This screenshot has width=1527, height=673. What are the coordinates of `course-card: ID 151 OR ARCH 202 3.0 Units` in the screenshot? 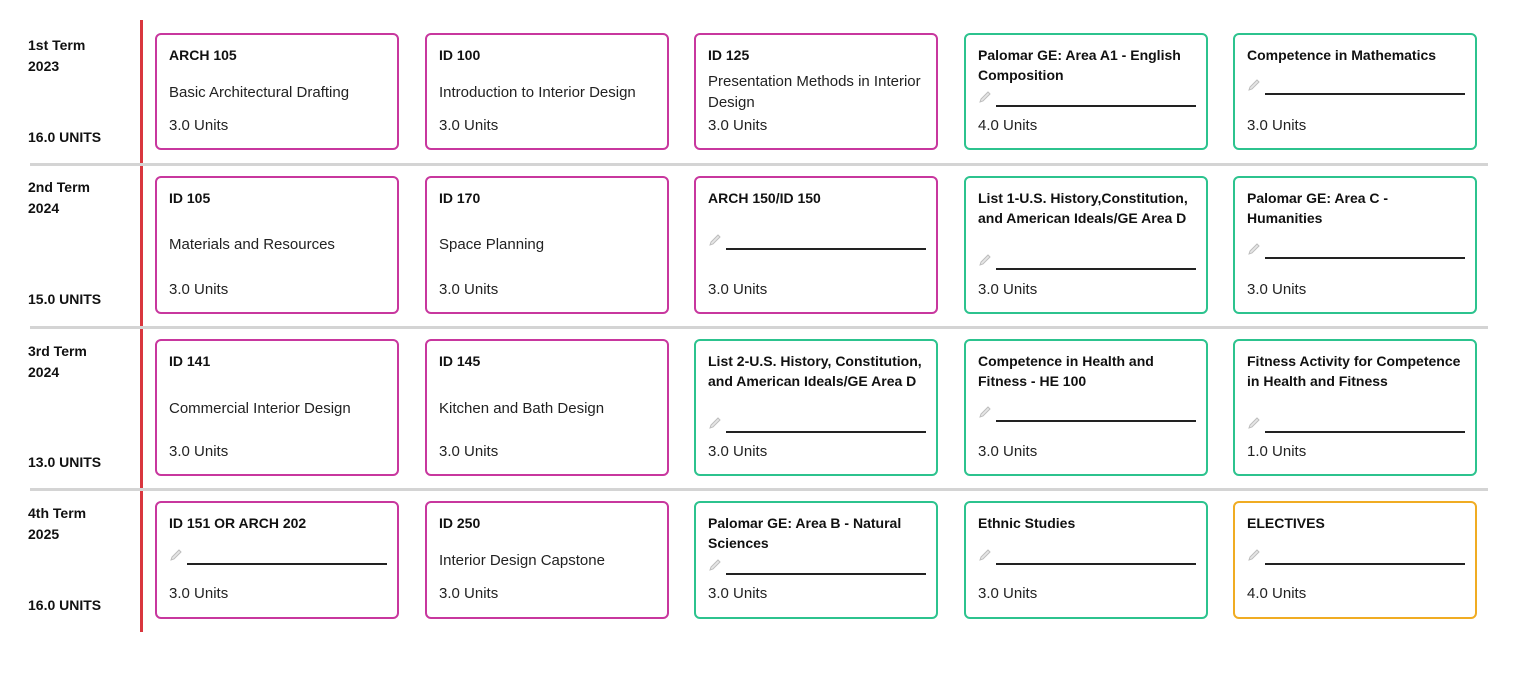 It's located at (277, 560).